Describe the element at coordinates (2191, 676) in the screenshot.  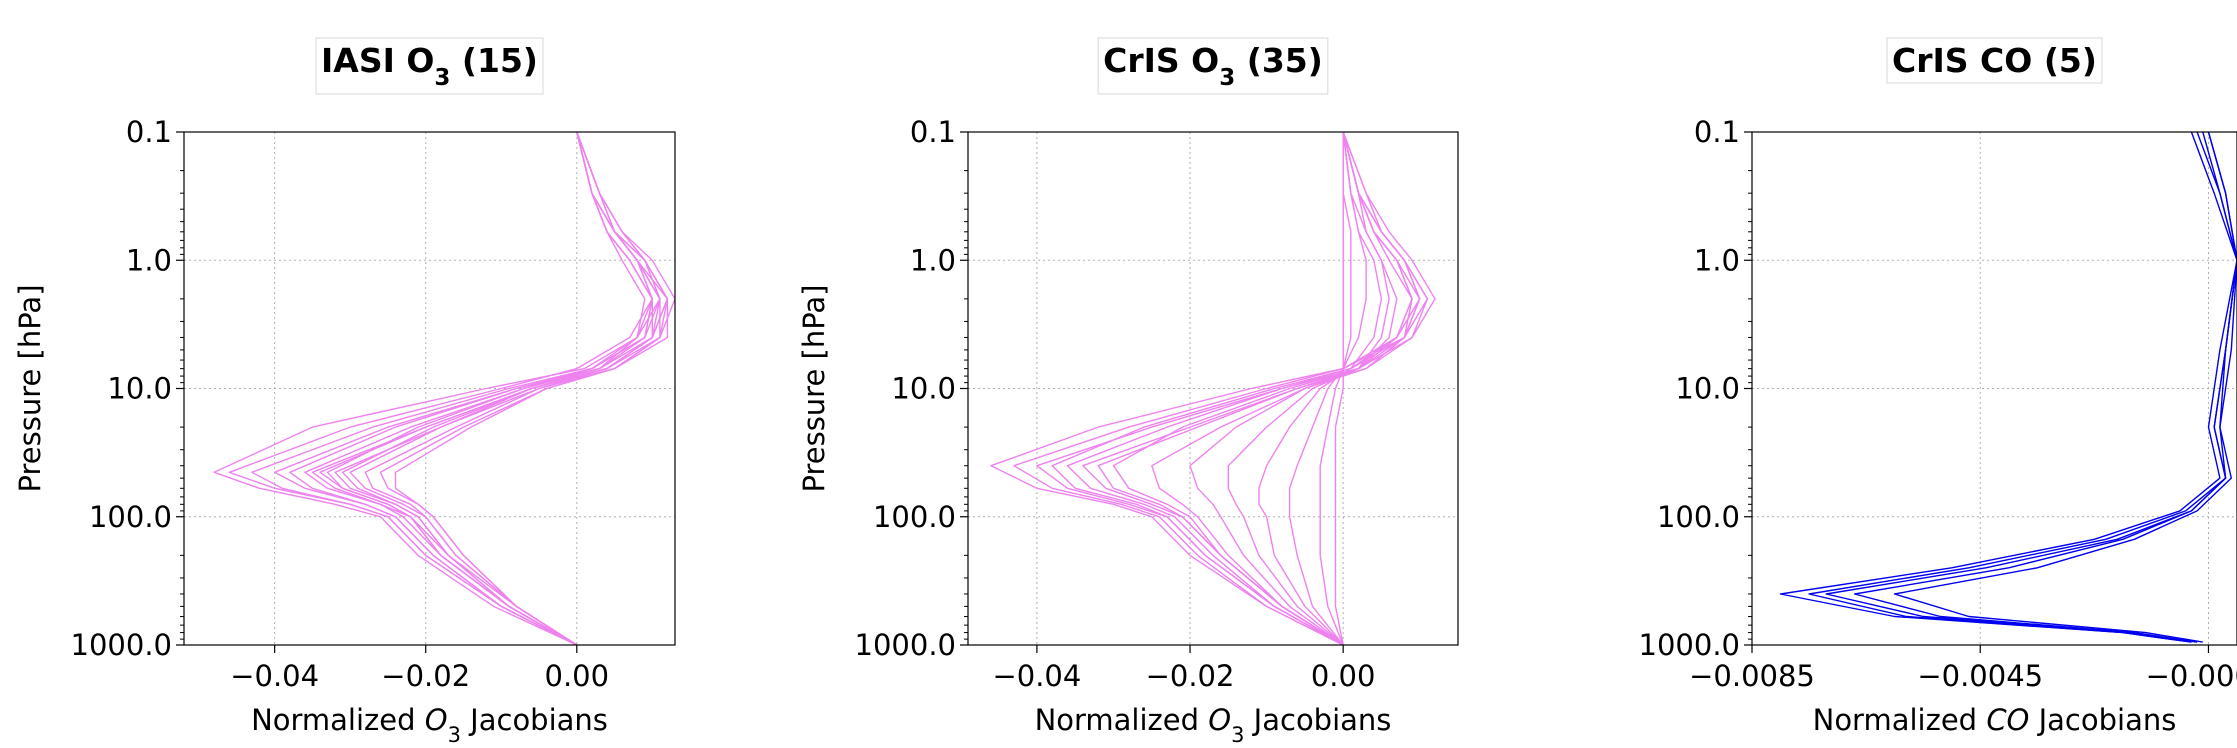
I see `x-tick-label: −0.0005` at that location.